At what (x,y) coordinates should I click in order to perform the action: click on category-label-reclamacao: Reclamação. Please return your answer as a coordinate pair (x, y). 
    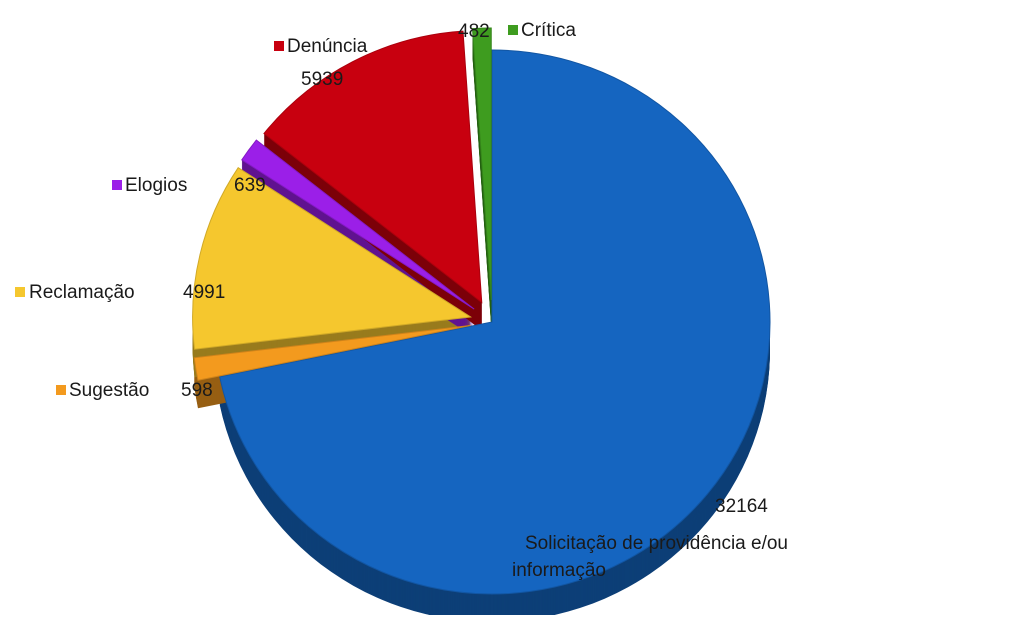
    Looking at the image, I should click on (82, 292).